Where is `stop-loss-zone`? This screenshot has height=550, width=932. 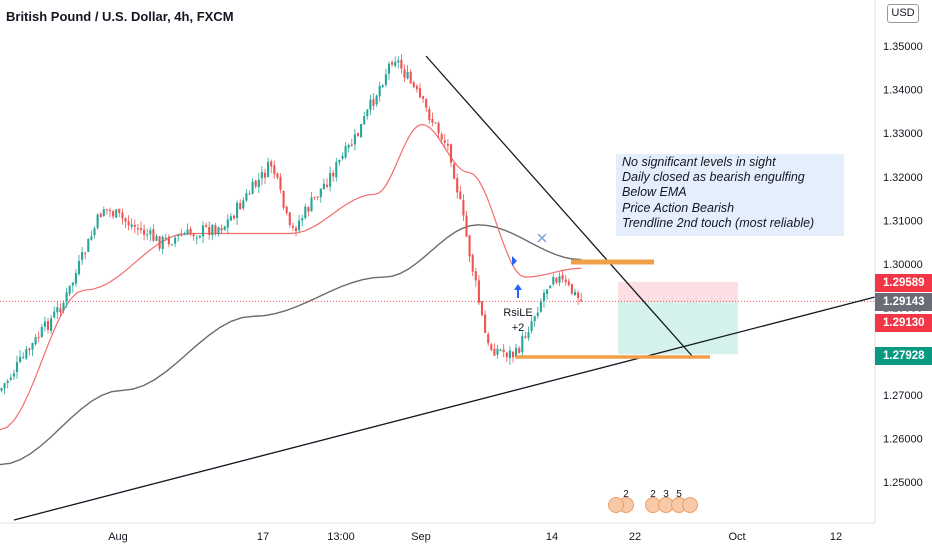 stop-loss-zone is located at coordinates (678, 291).